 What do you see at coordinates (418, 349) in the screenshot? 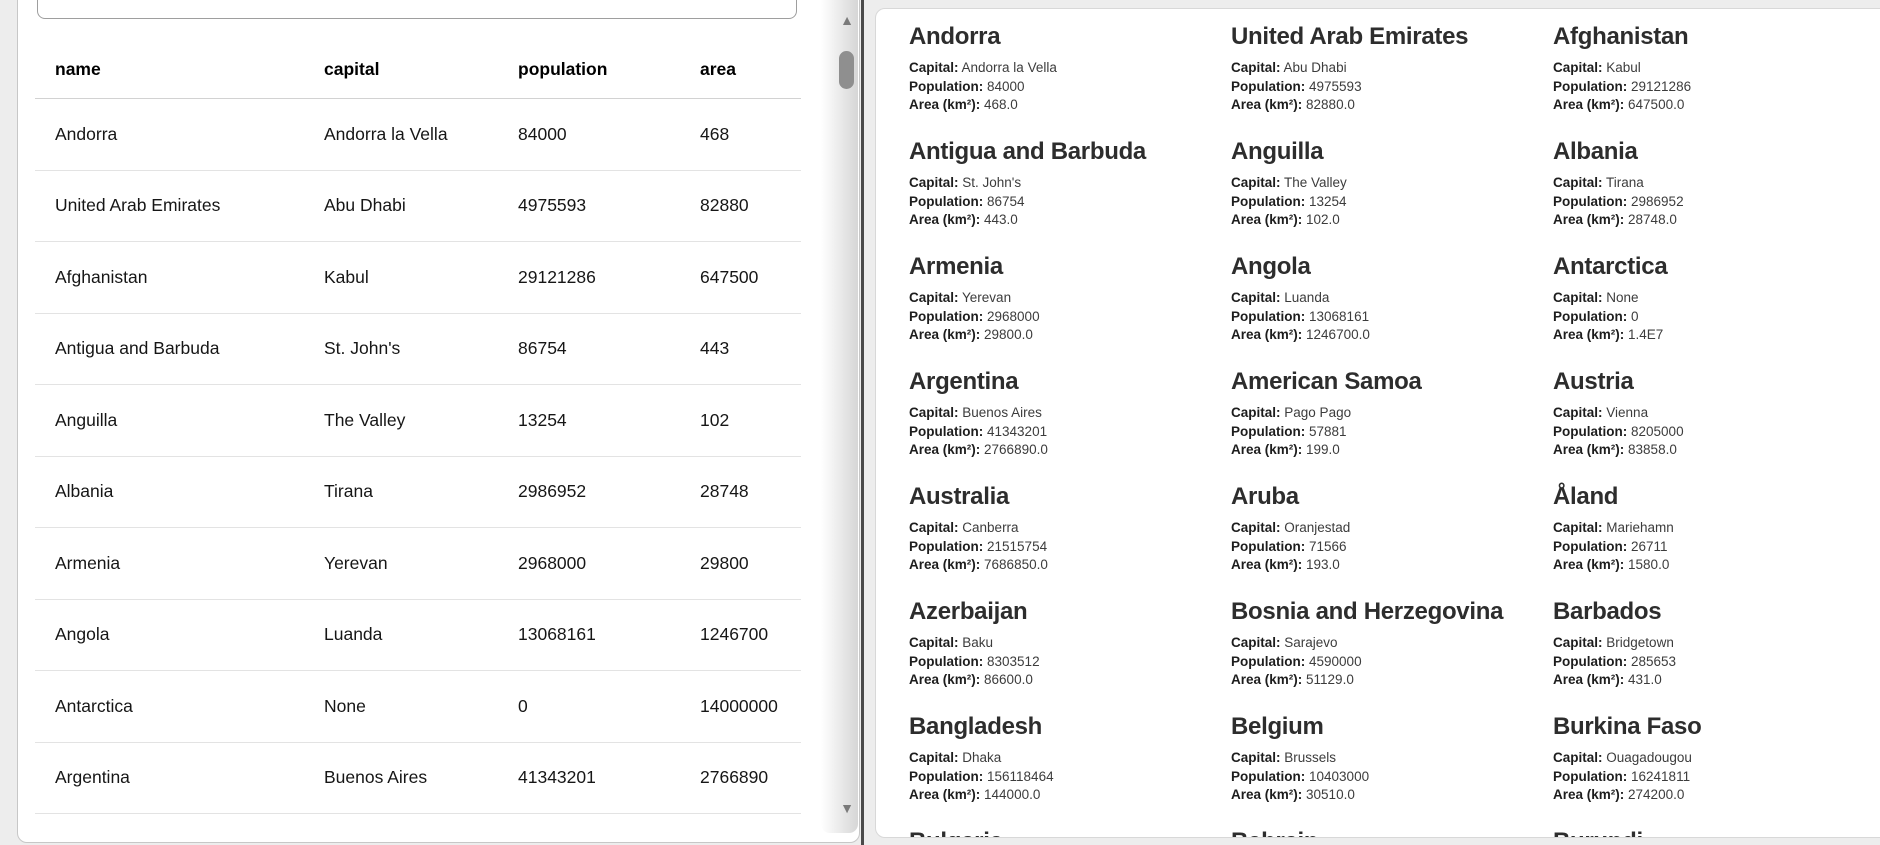
I see `table-row: Antigua and Barbuda St. John's 86754 443` at bounding box center [418, 349].